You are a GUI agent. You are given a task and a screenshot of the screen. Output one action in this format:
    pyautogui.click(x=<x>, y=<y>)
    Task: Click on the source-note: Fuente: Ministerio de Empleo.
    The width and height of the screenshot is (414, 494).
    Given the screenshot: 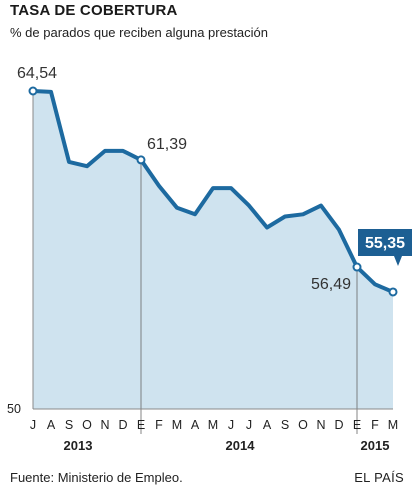 What is the action you would take?
    pyautogui.click(x=96, y=477)
    